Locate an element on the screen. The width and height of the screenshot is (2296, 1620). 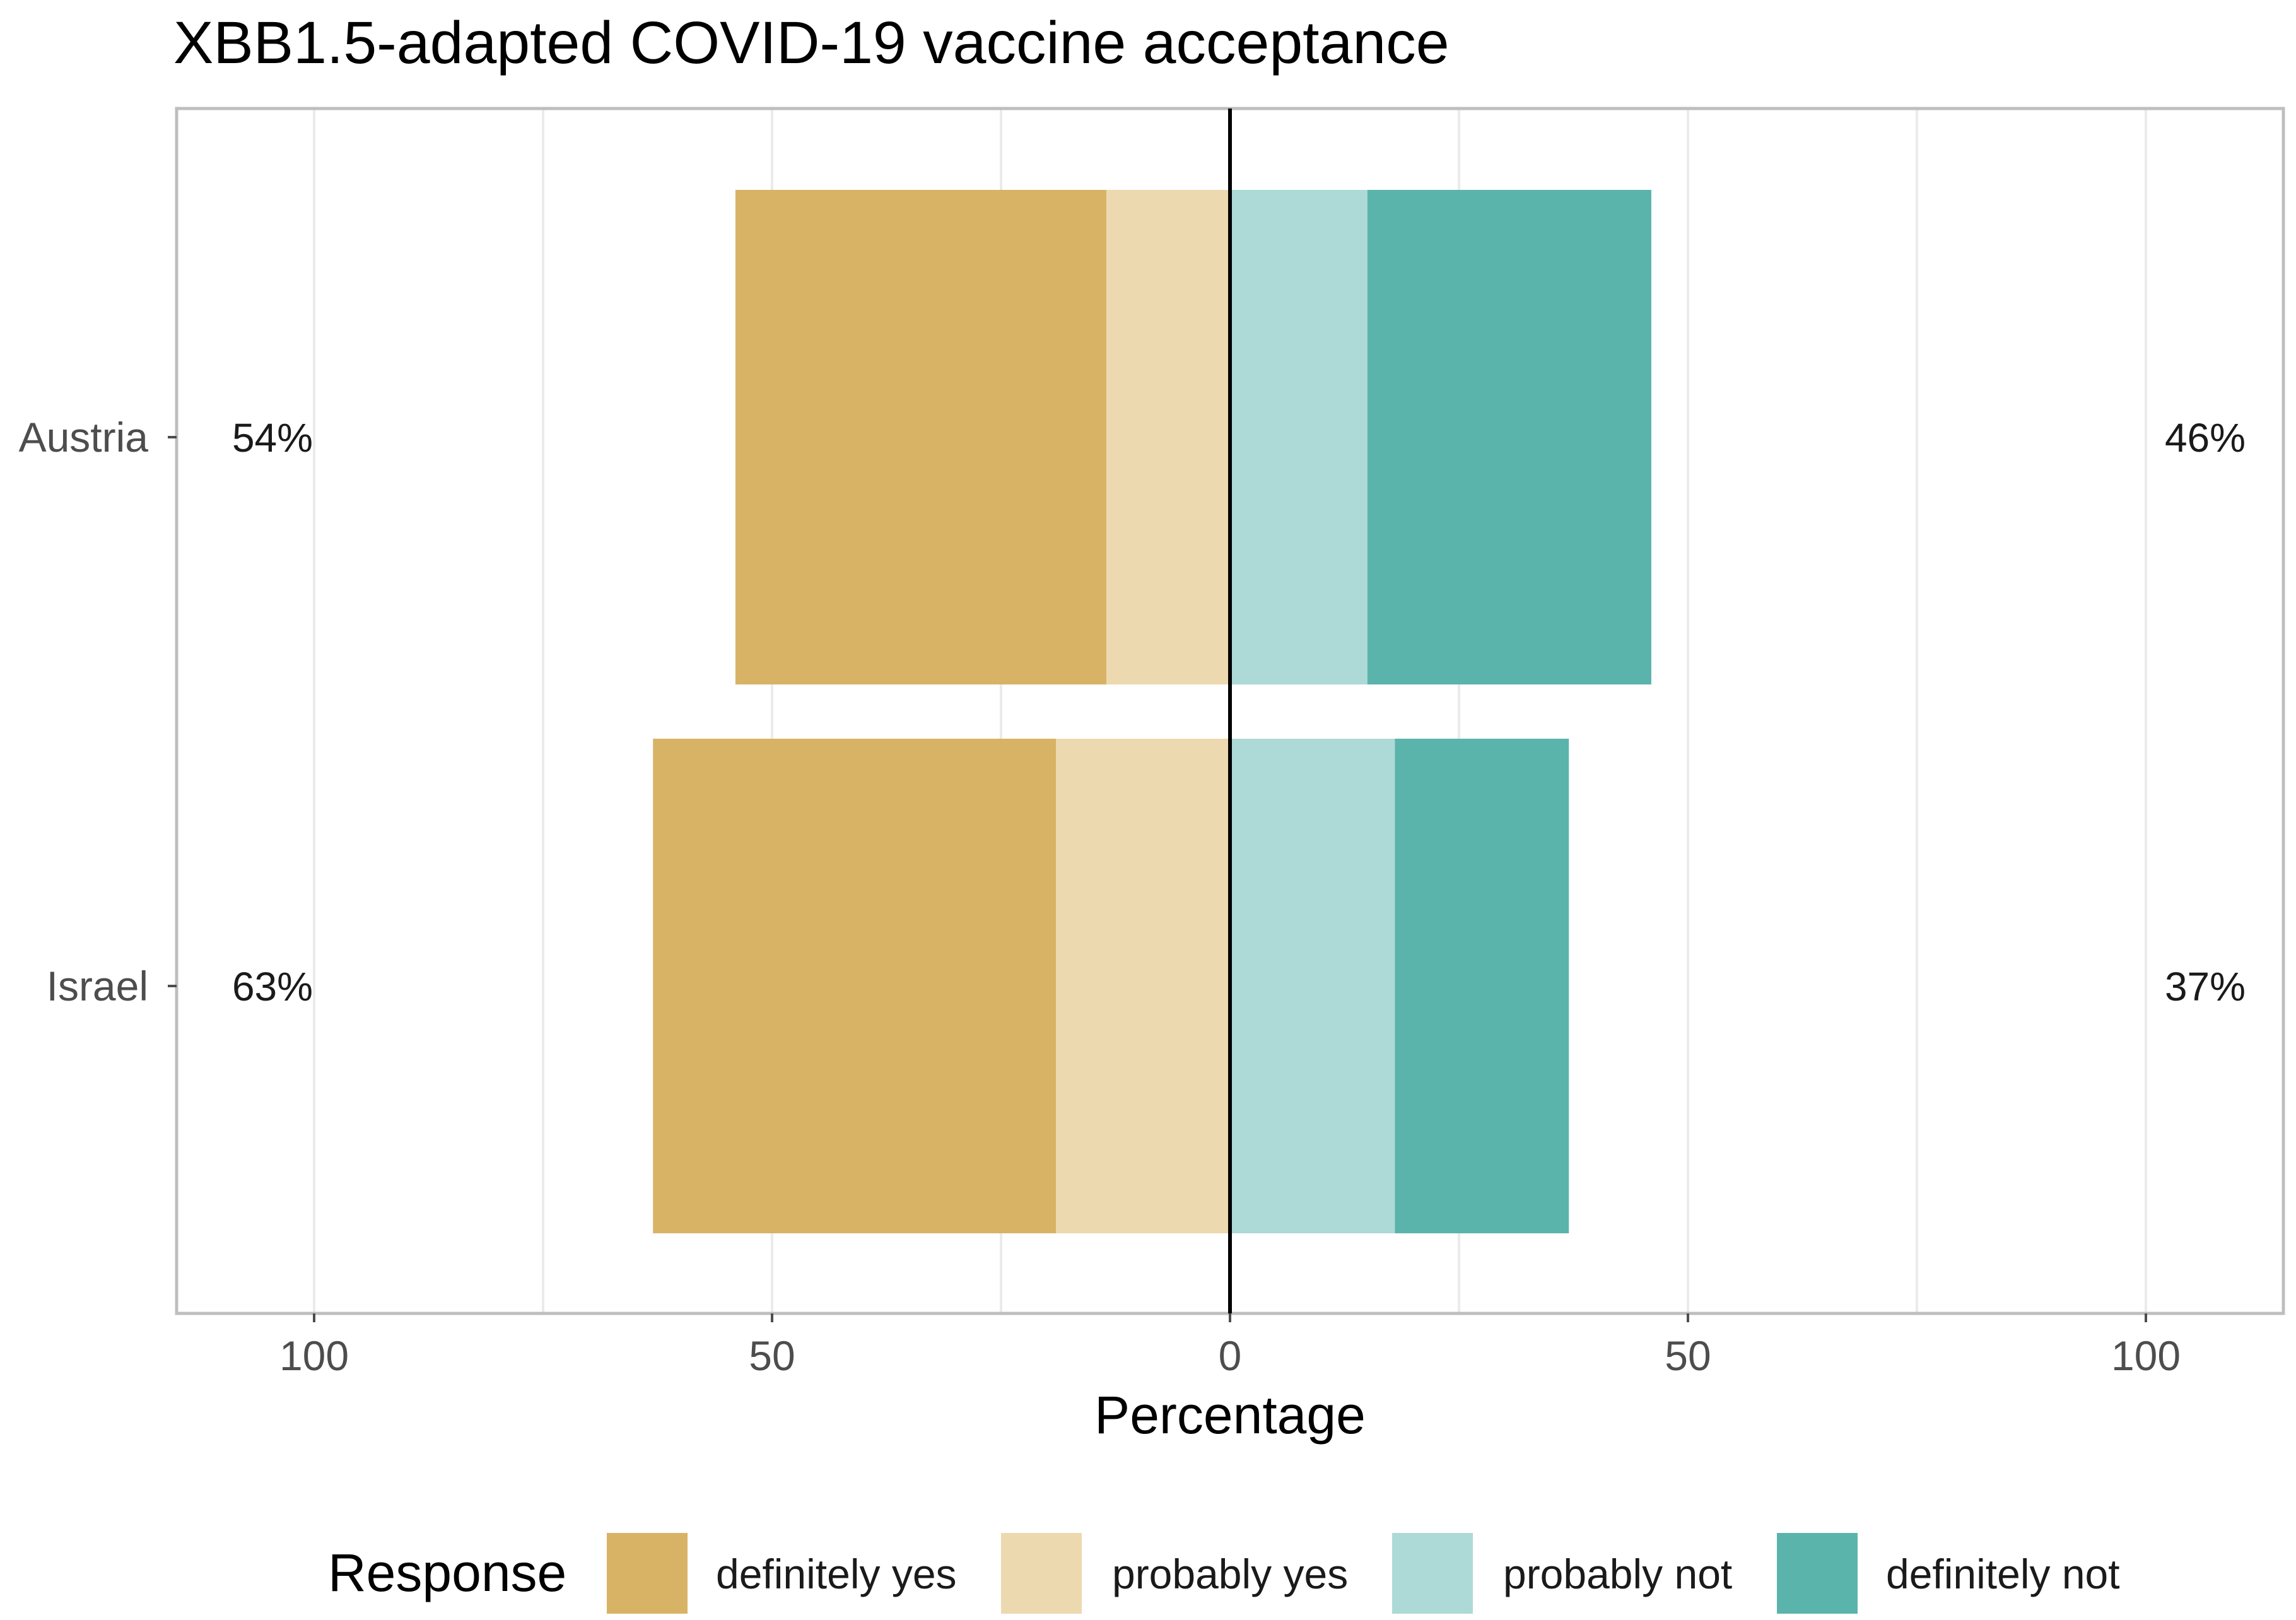
bar-israel-probably-yes is located at coordinates (1143, 986).